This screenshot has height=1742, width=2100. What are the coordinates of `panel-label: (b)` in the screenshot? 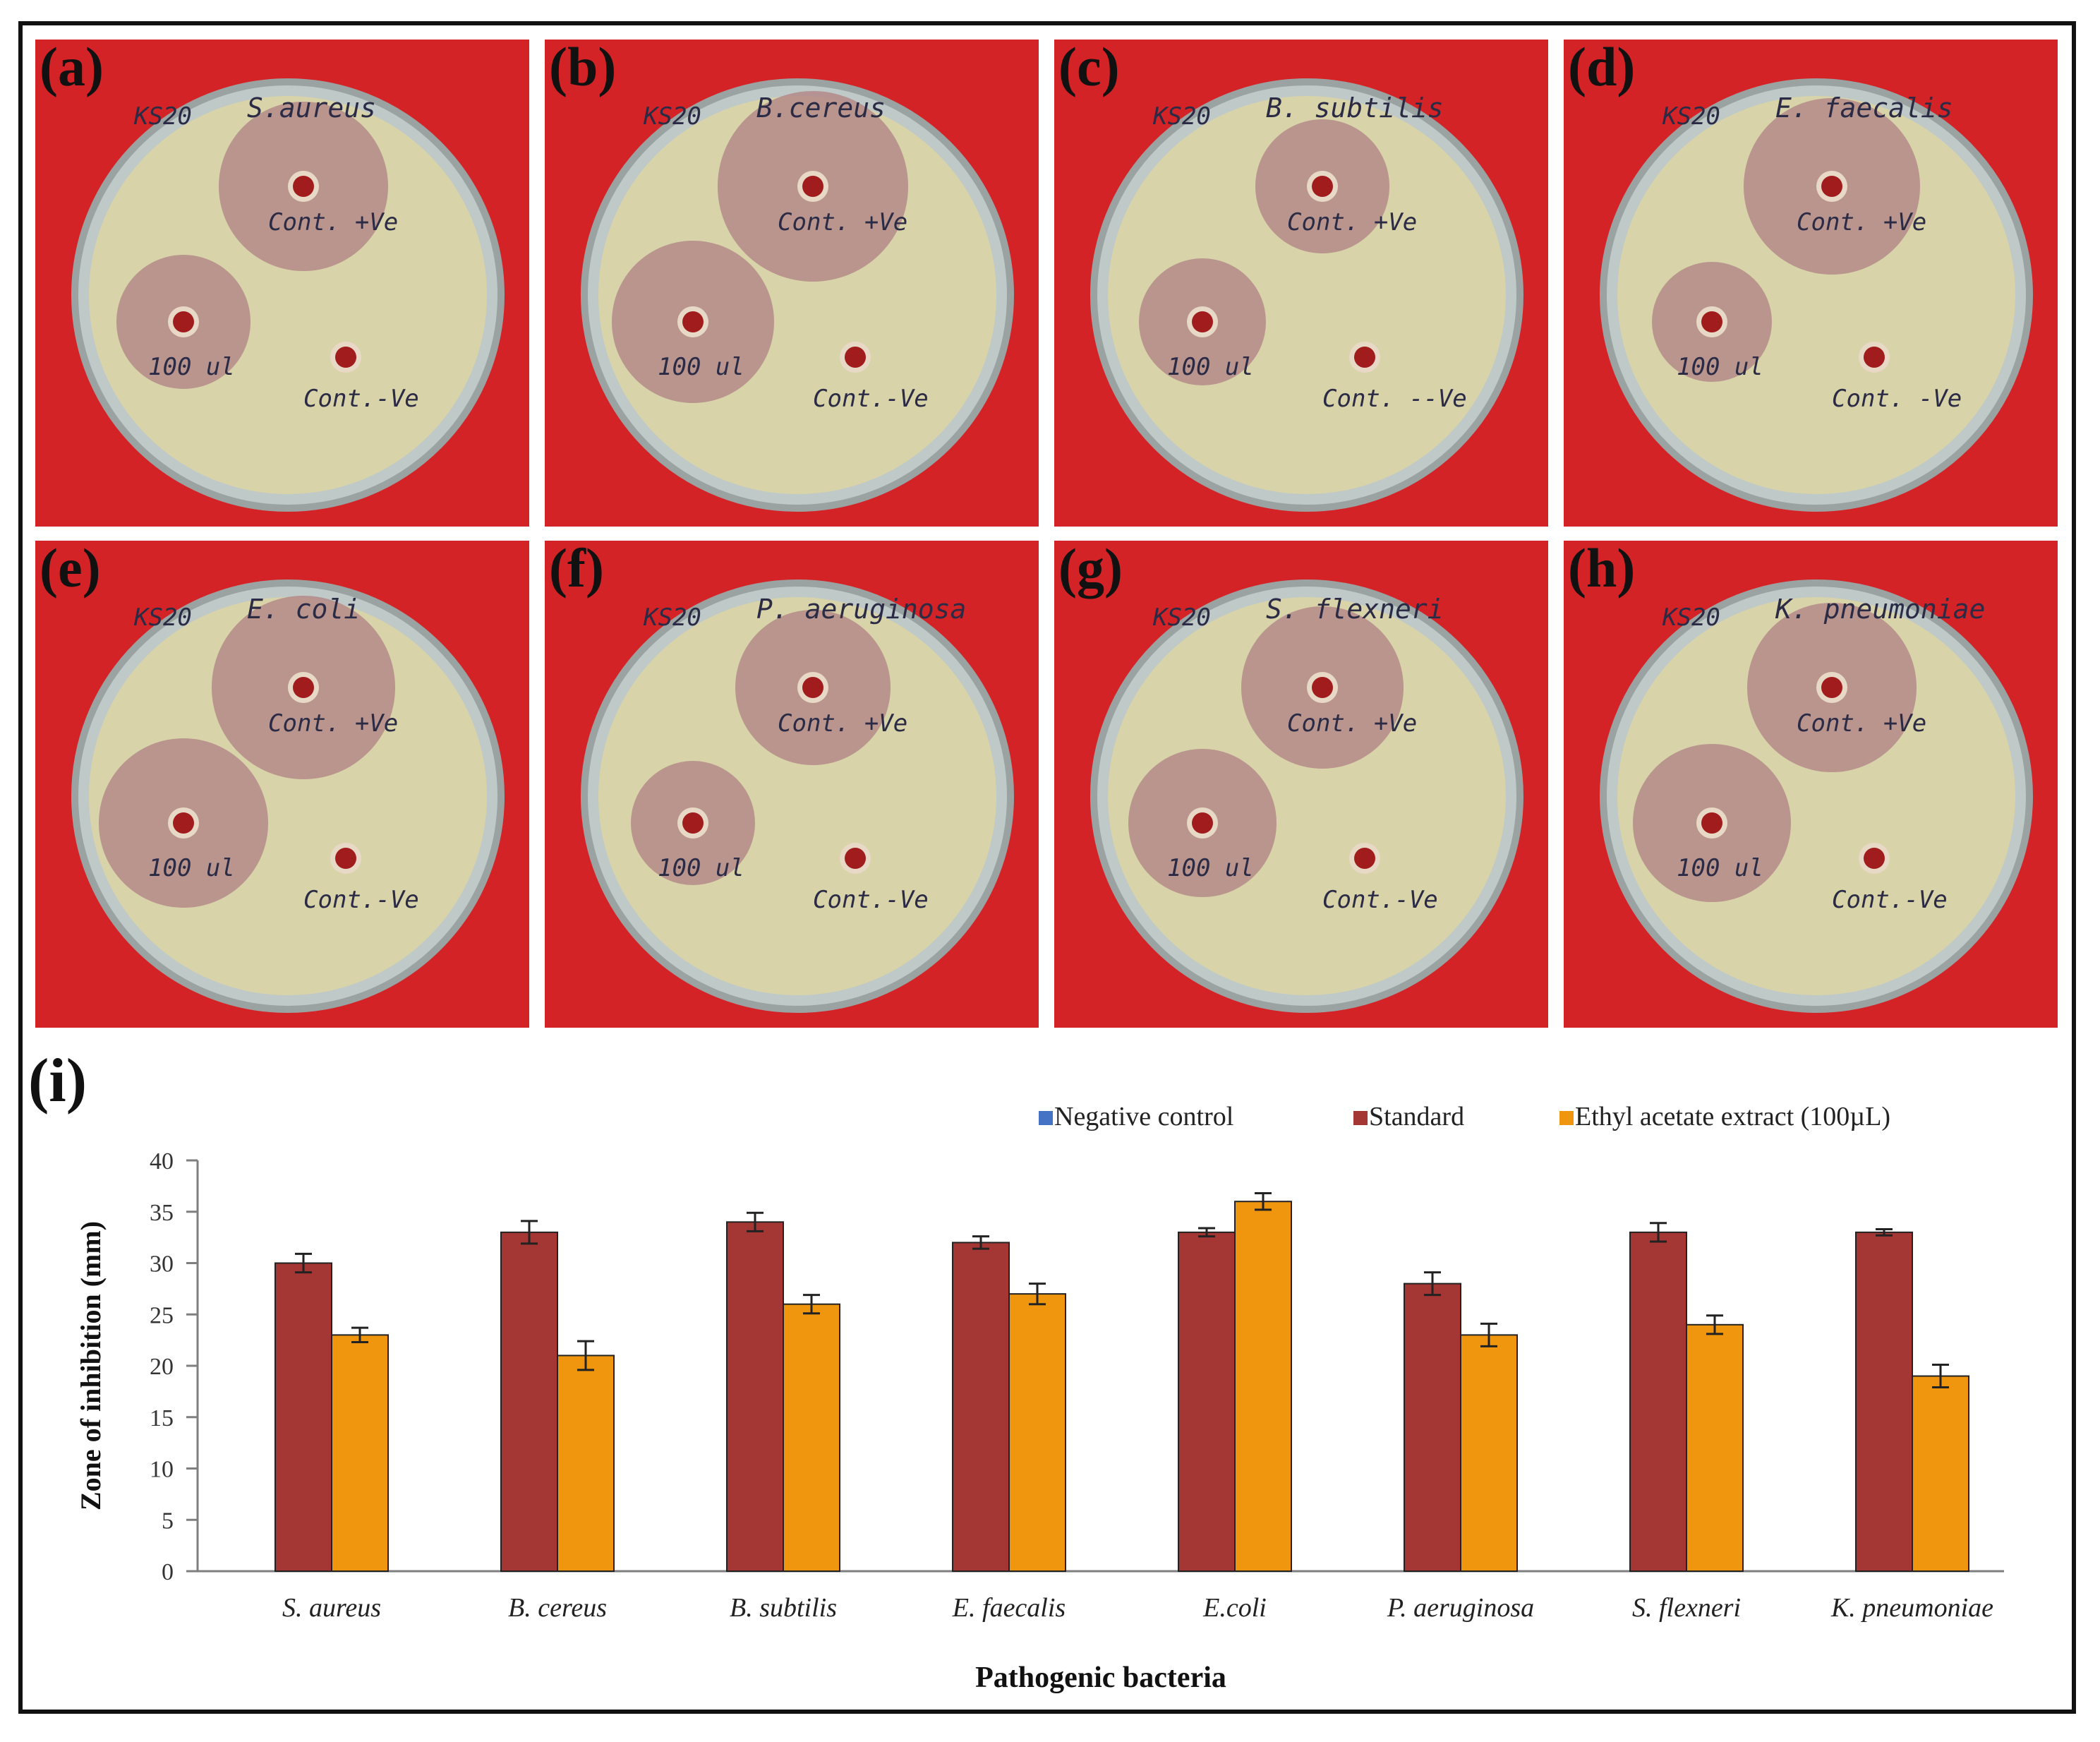 It's located at (583, 68).